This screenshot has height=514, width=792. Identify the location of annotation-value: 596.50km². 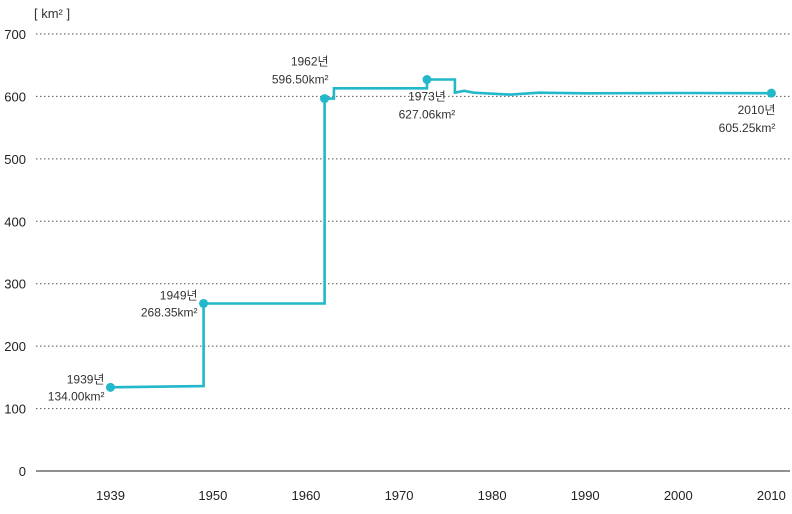
(300, 80).